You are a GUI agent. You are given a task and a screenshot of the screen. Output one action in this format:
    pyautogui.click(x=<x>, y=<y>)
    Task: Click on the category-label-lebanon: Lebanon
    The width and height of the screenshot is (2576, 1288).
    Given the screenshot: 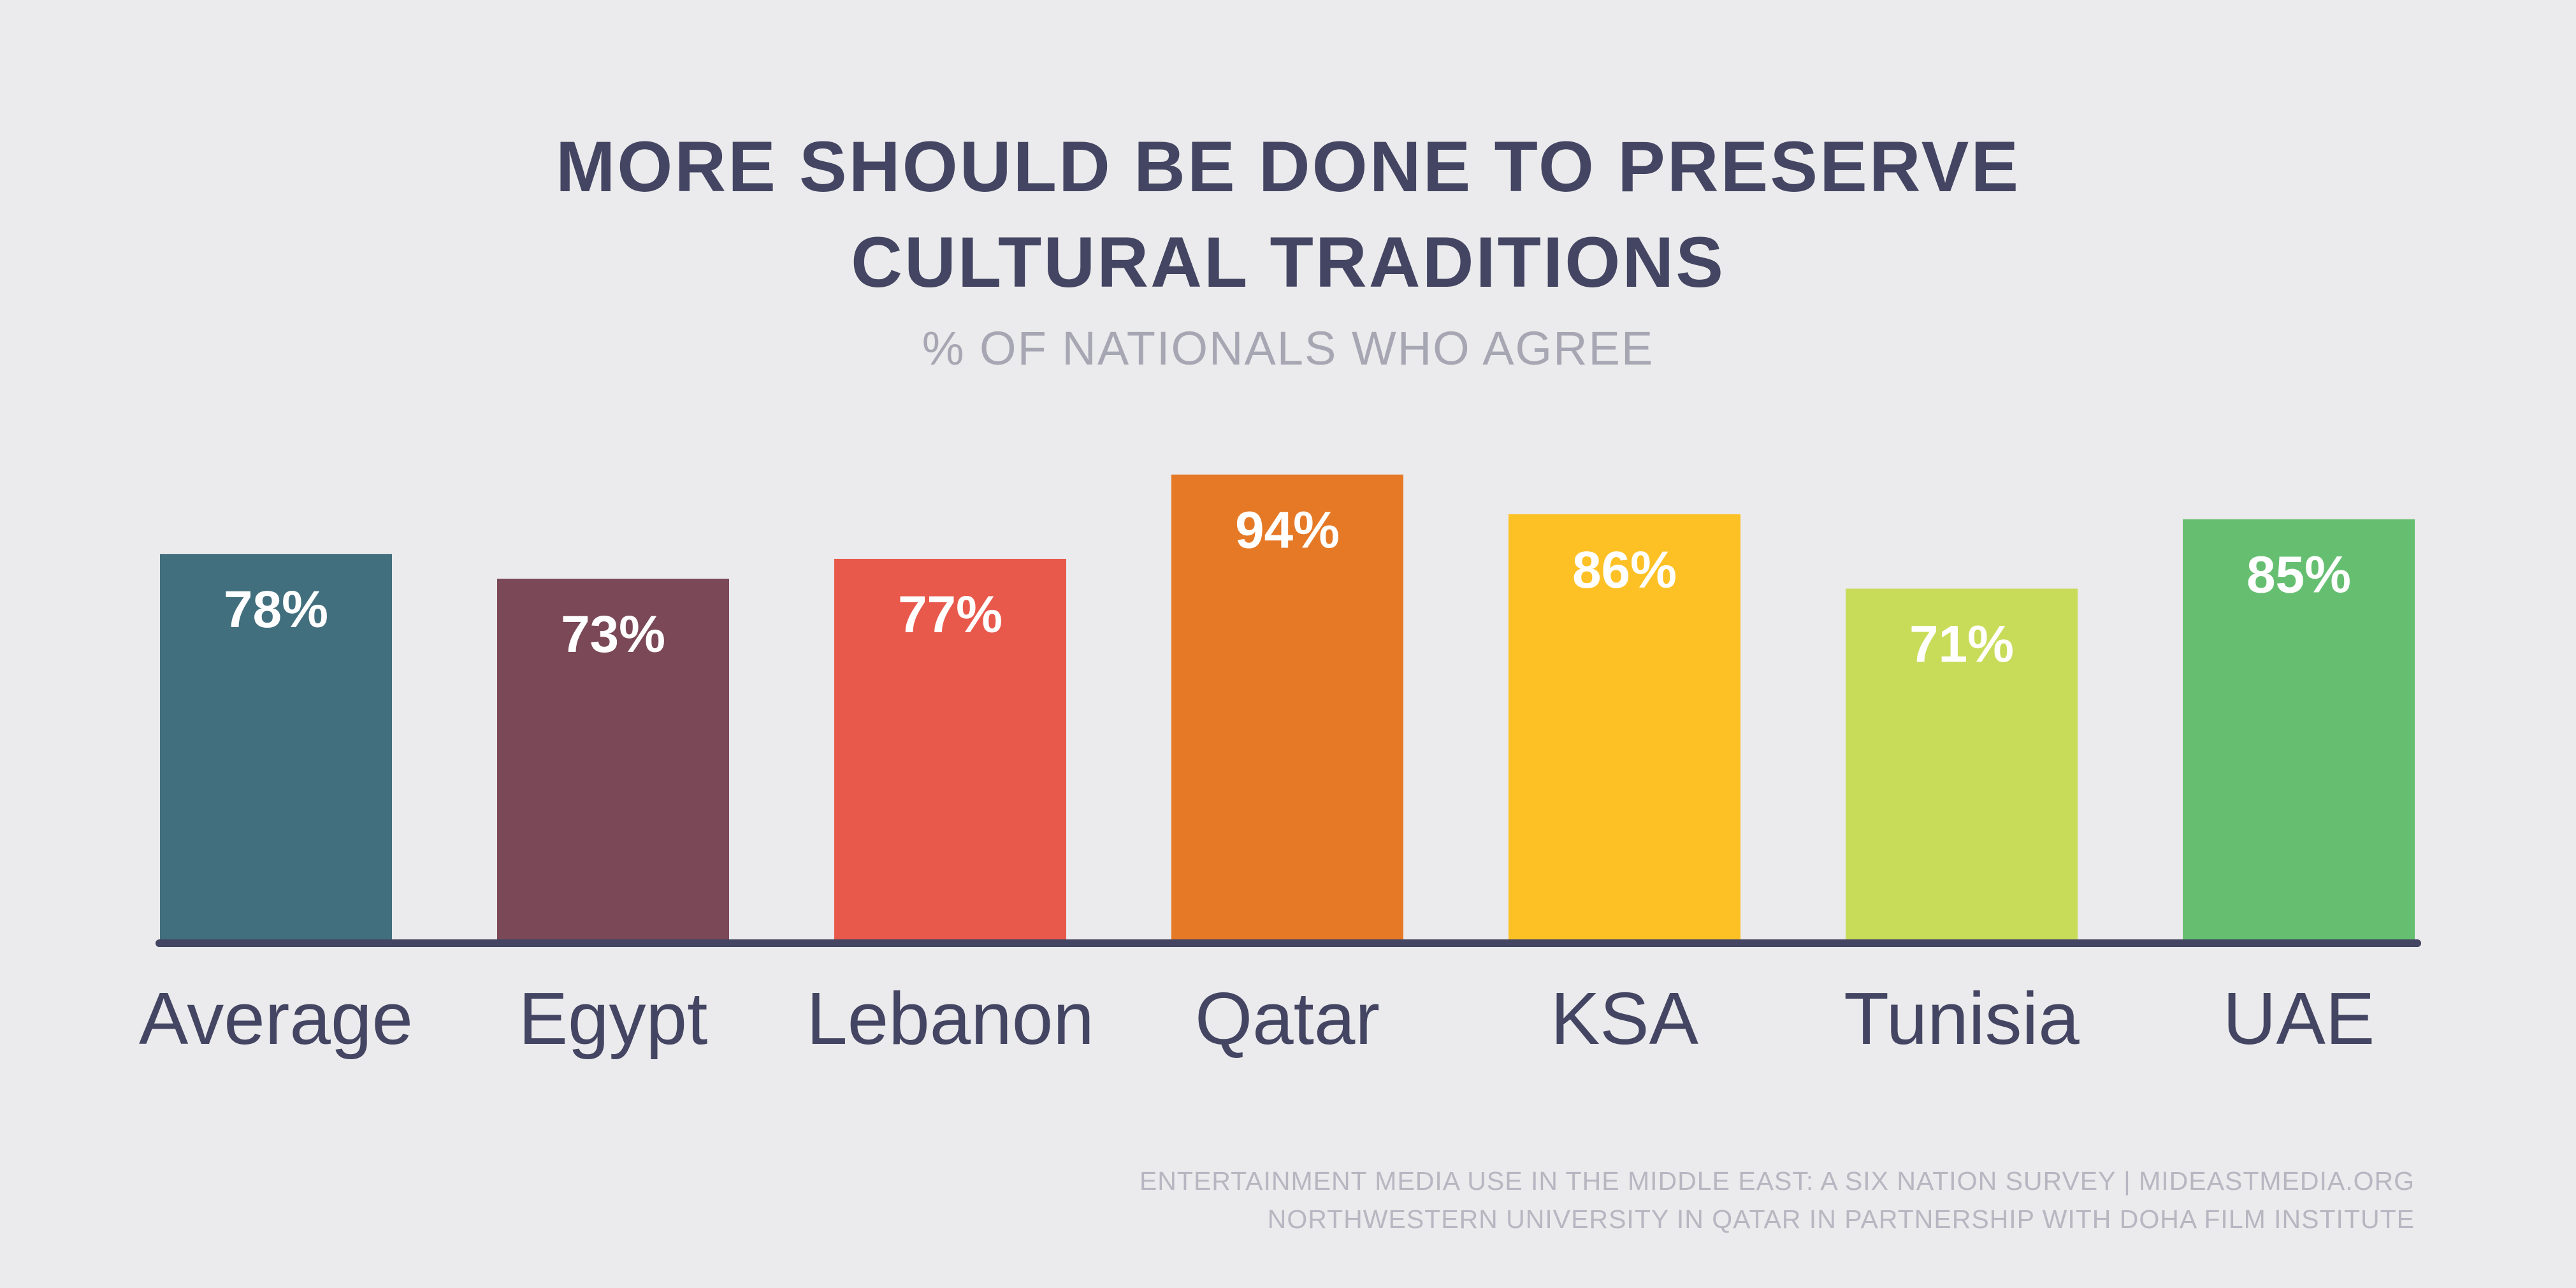 What is the action you would take?
    pyautogui.click(x=950, y=1018)
    